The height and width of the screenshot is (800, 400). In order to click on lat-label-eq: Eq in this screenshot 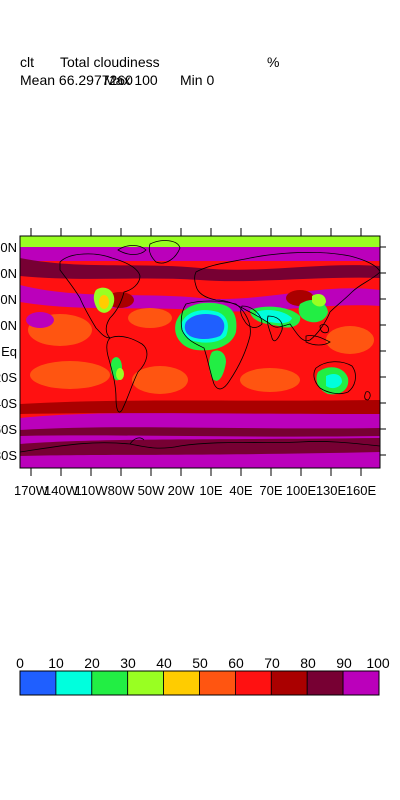, I will do `click(9, 351)`.